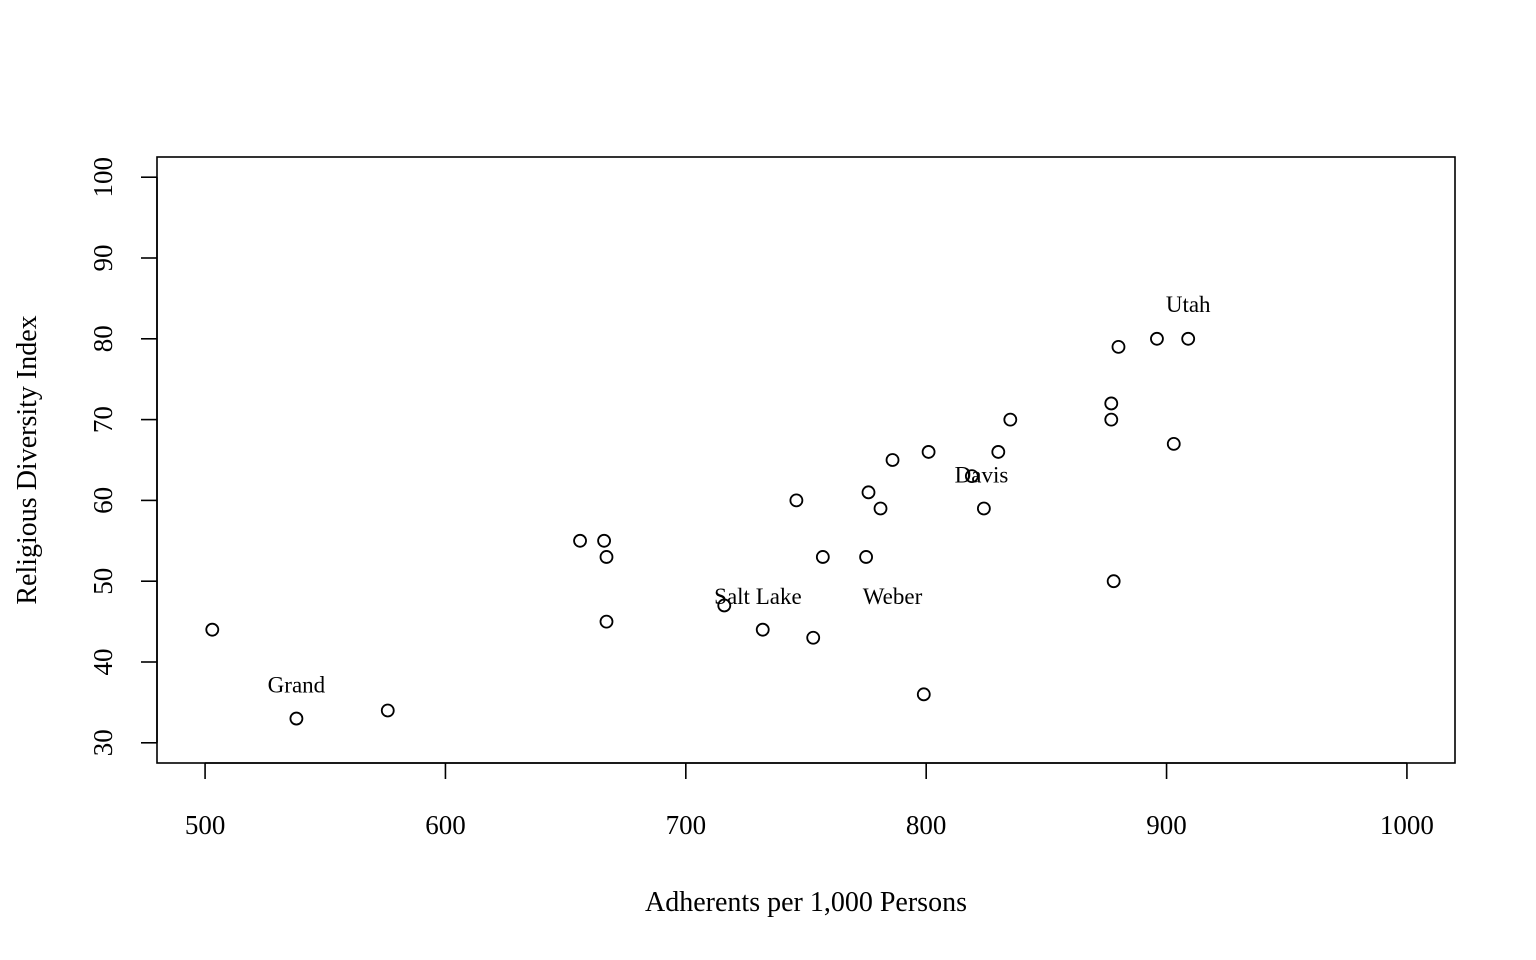 This screenshot has height=960, width=1536. Describe the element at coordinates (926, 825) in the screenshot. I see `x-tick-label: 800` at that location.